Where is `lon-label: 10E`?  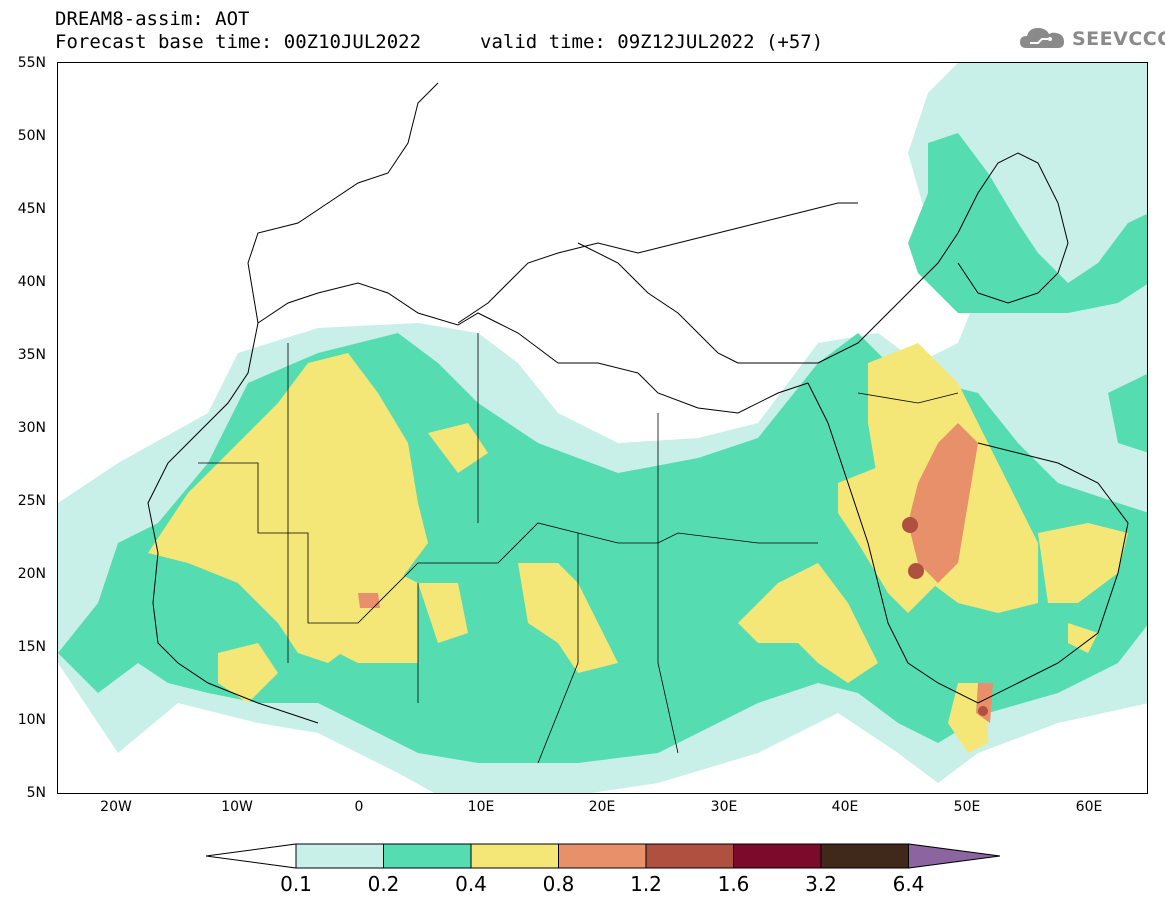
lon-label: 10E is located at coordinates (481, 807).